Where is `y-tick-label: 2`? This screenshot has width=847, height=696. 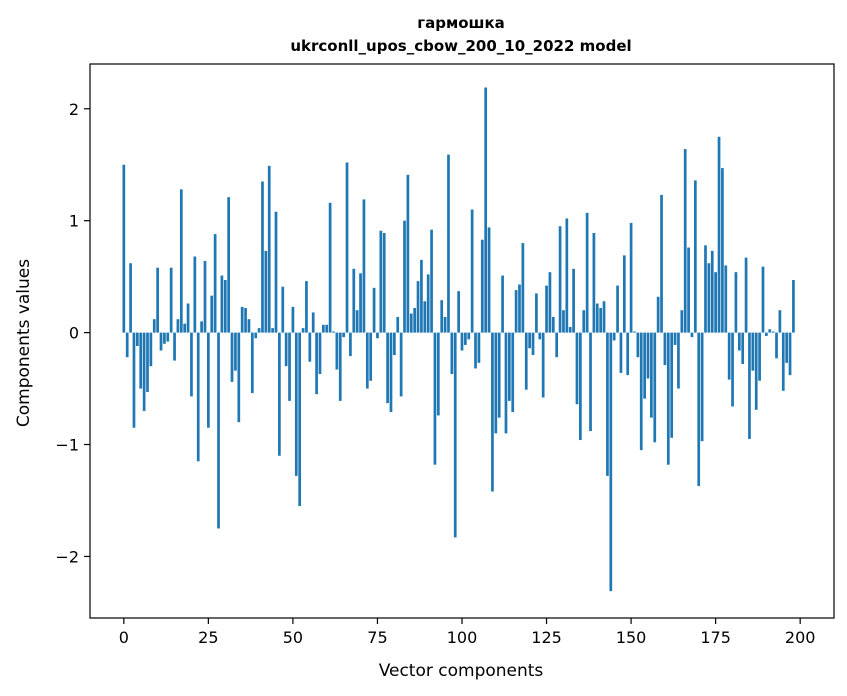
y-tick-label: 2 is located at coordinates (74, 109).